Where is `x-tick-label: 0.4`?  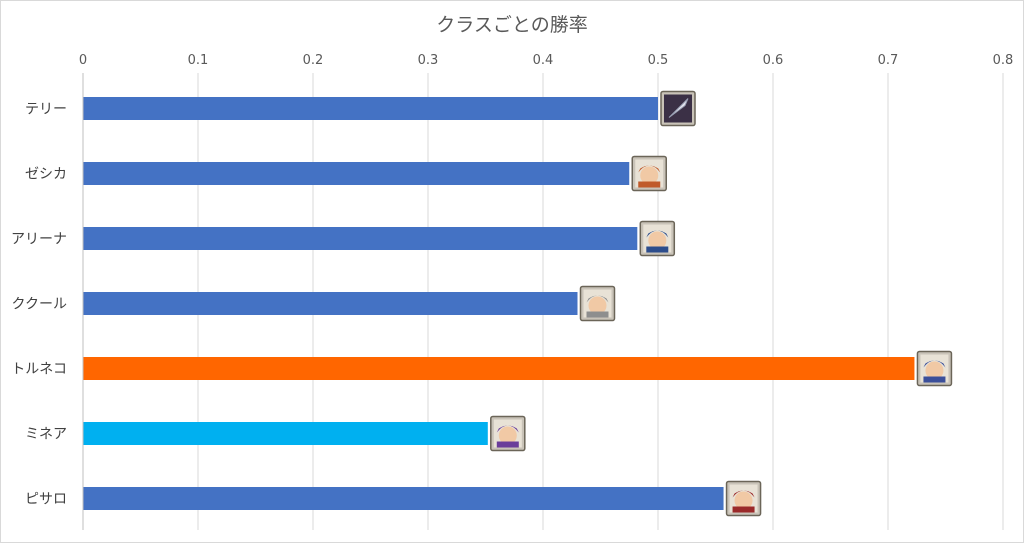
x-tick-label: 0.4 is located at coordinates (543, 60).